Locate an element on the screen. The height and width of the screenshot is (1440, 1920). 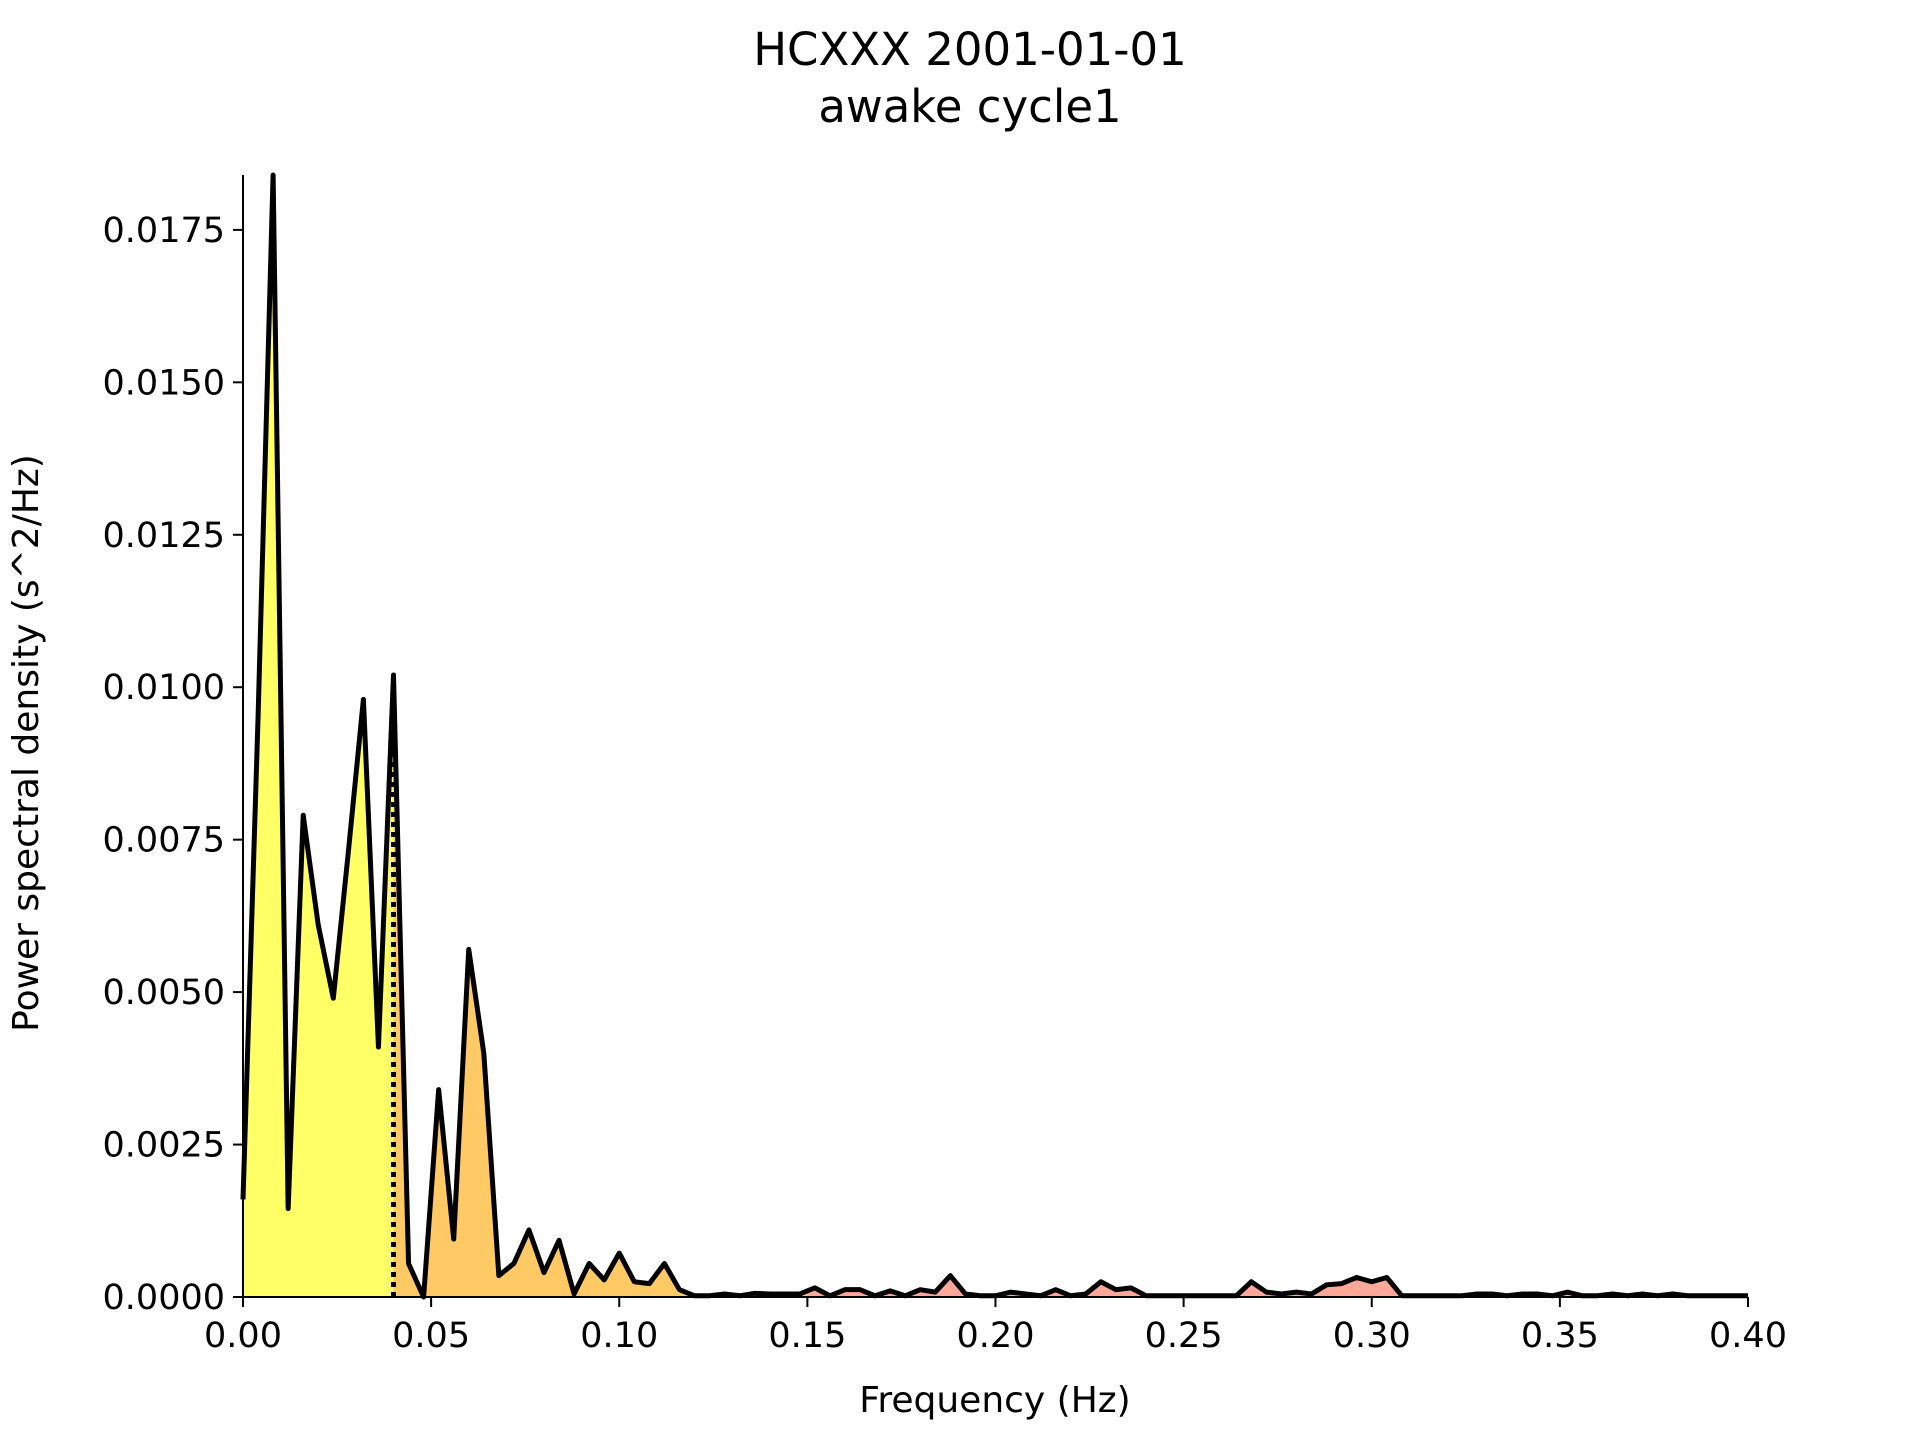
x-tick-label: 0.00 is located at coordinates (243, 1336).